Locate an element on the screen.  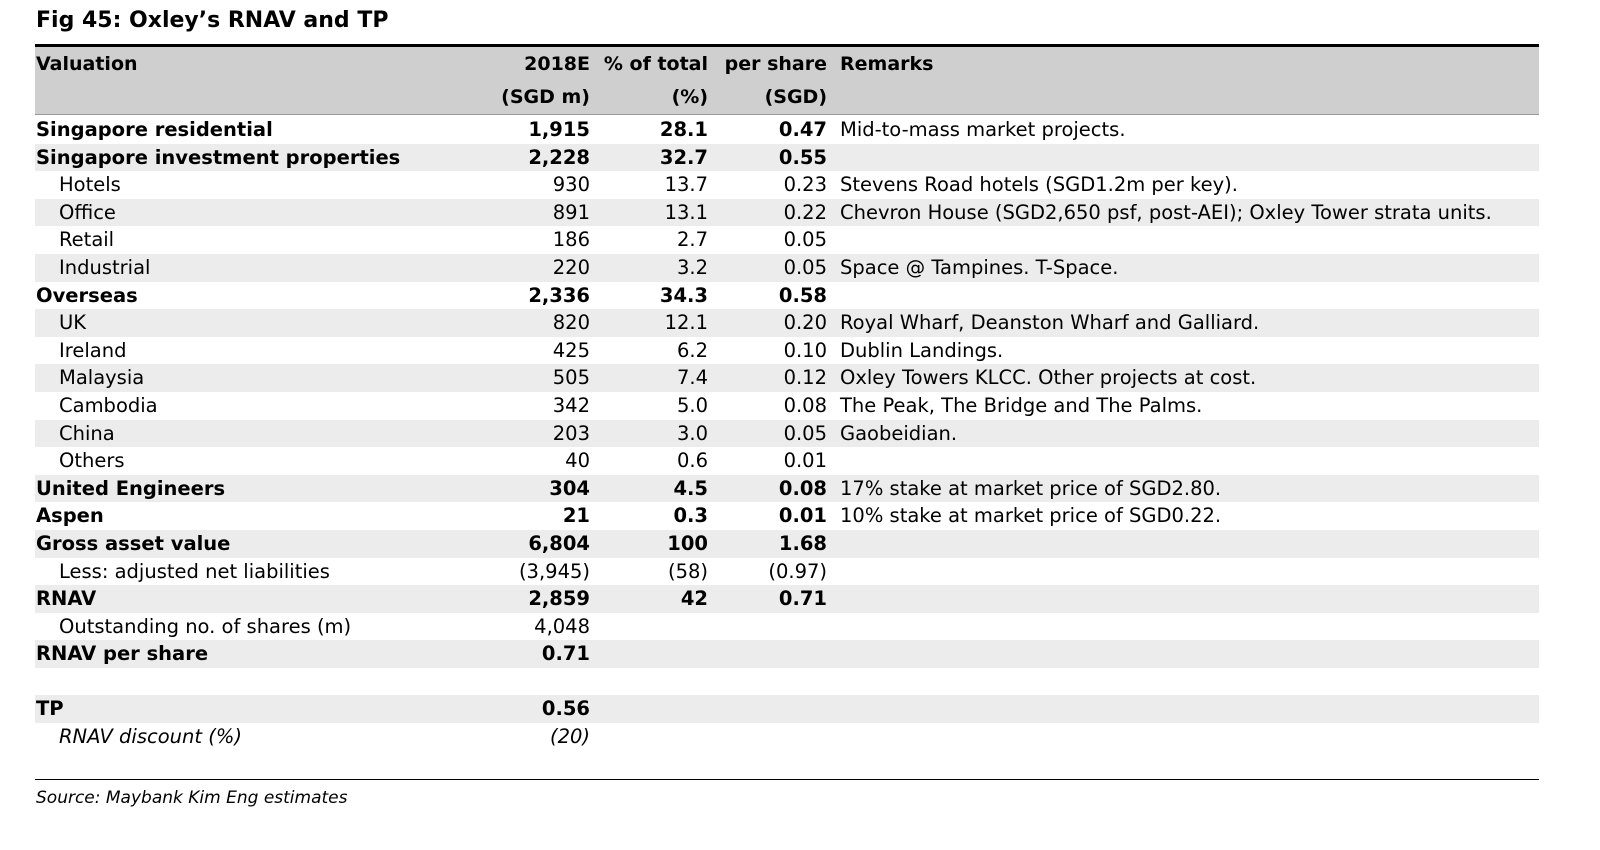
row-pct-total: 32.7 is located at coordinates (683, 157).